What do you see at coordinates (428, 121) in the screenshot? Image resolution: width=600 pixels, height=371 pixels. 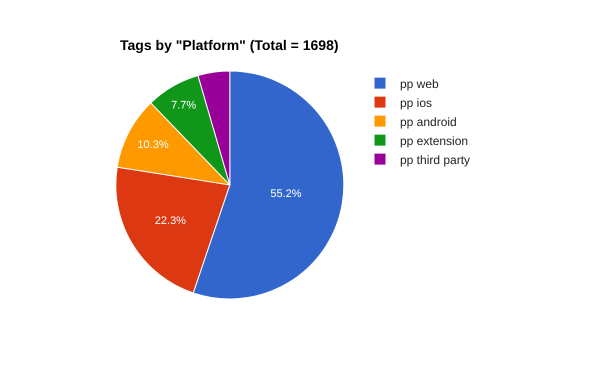 I see `legend-label: pp android` at bounding box center [428, 121].